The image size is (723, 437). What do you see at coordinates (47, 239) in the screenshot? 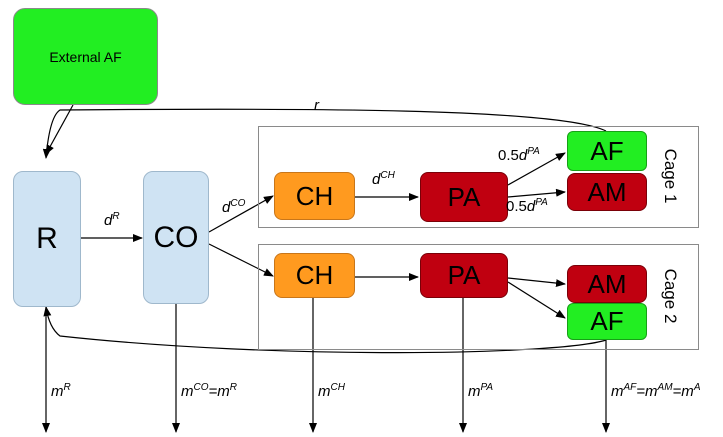
I see `node-r: R` at bounding box center [47, 239].